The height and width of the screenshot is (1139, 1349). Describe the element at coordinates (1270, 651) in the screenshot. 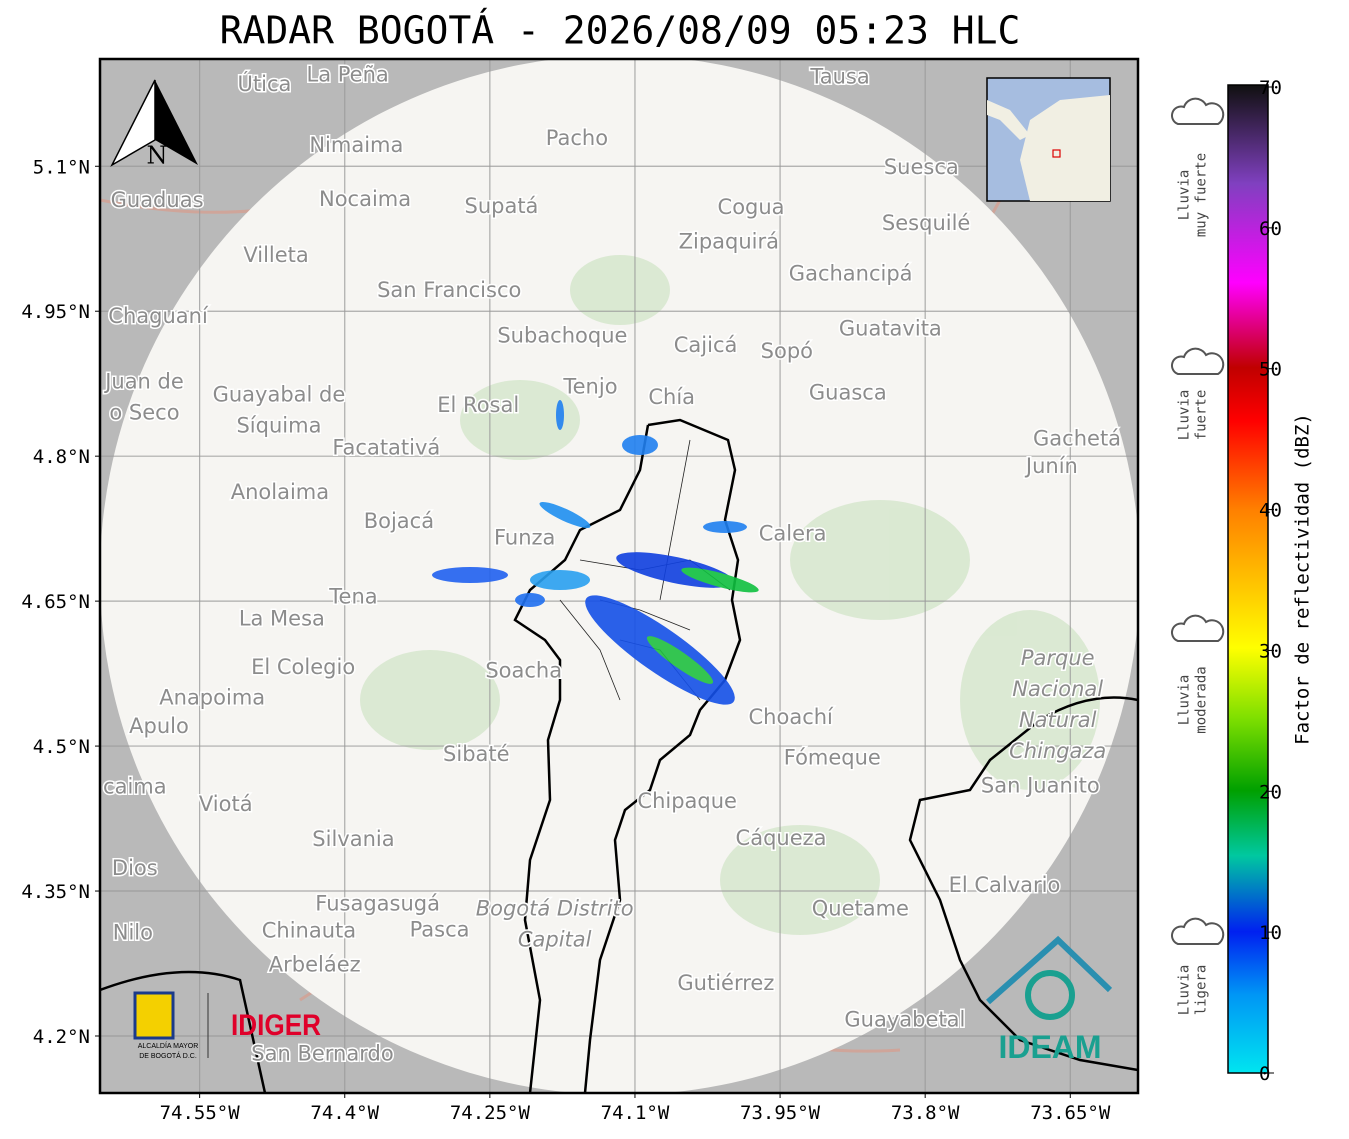

I see `colorbar-tick-label: 30` at that location.